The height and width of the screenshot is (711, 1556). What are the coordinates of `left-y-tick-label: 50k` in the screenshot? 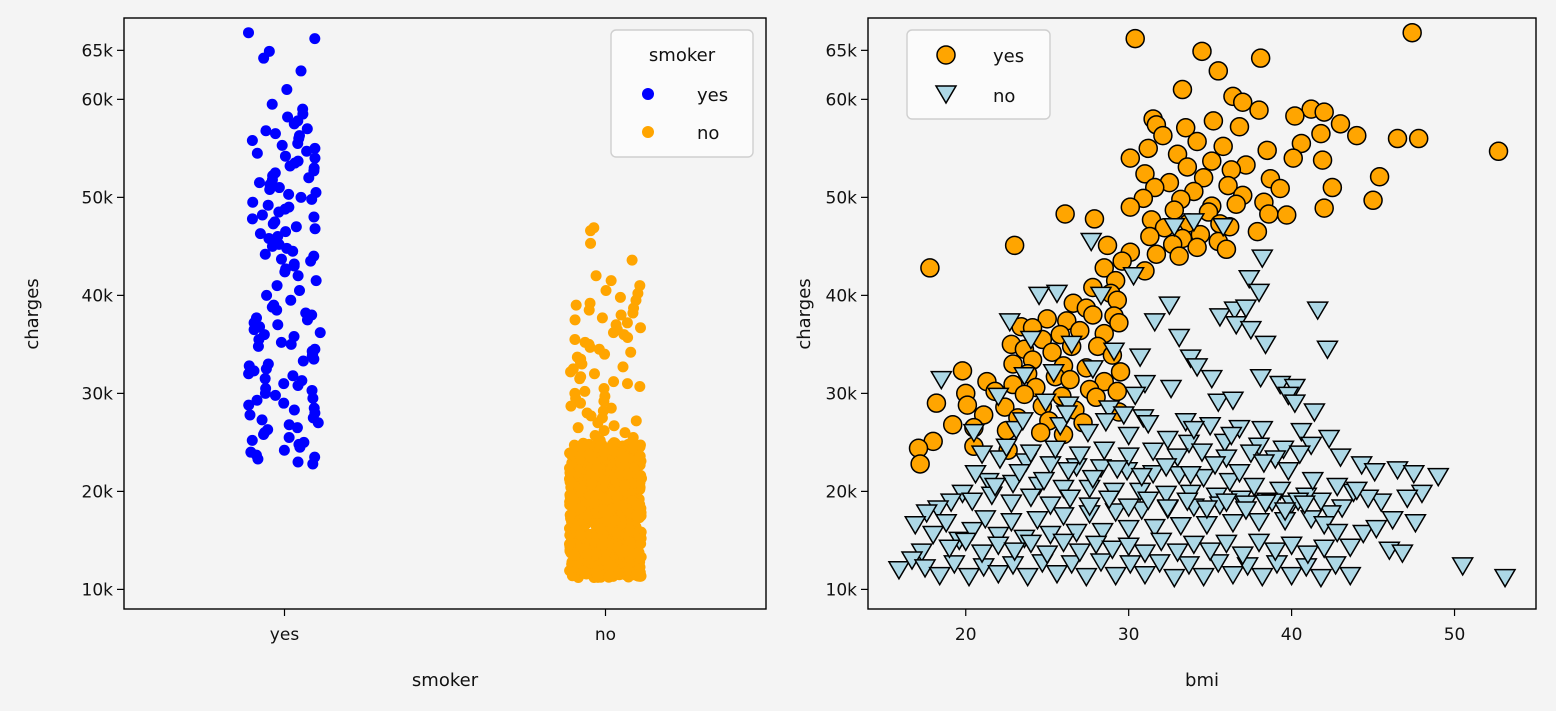 It's located at (98, 198).